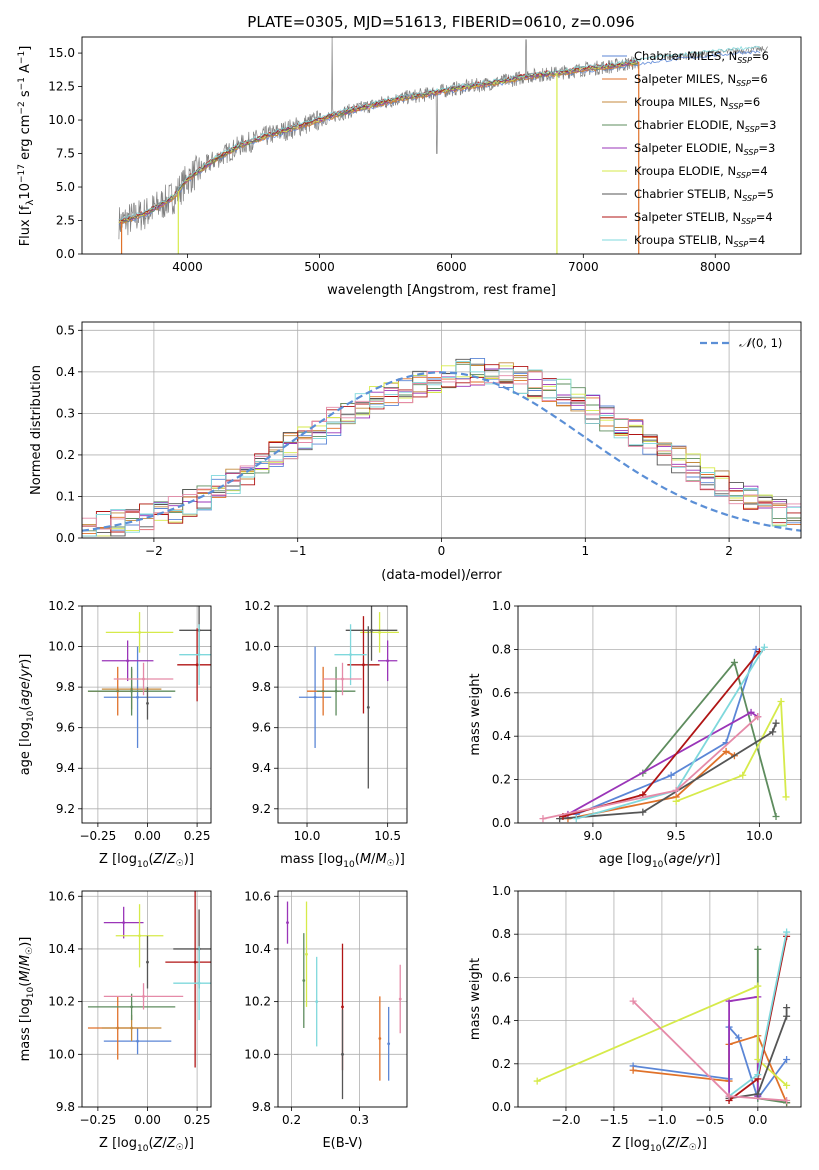 The image size is (819, 1170). Describe the element at coordinates (149, 677) in the screenshot. I see `age_vs_Z-plot` at that location.